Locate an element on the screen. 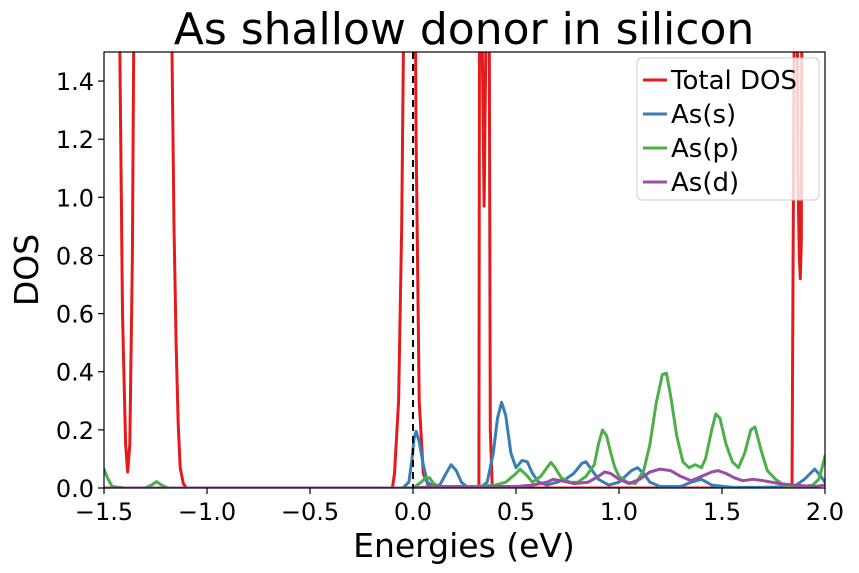  legend: Total DOS As(s) As(p) As(d) is located at coordinates (728, 129).